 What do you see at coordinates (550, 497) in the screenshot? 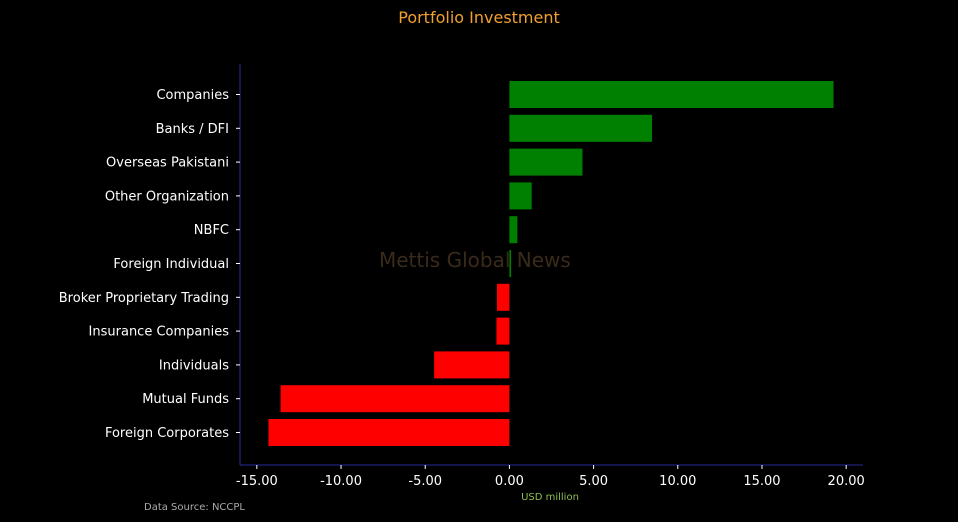
I see `x-axis-label: USD million` at bounding box center [550, 497].